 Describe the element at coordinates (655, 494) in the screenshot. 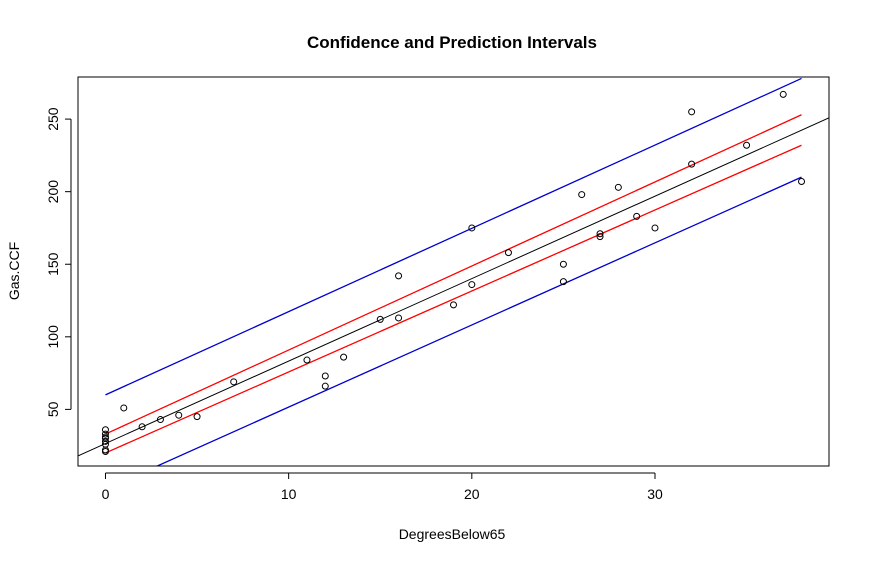

I see `x-tick-label: 30` at that location.